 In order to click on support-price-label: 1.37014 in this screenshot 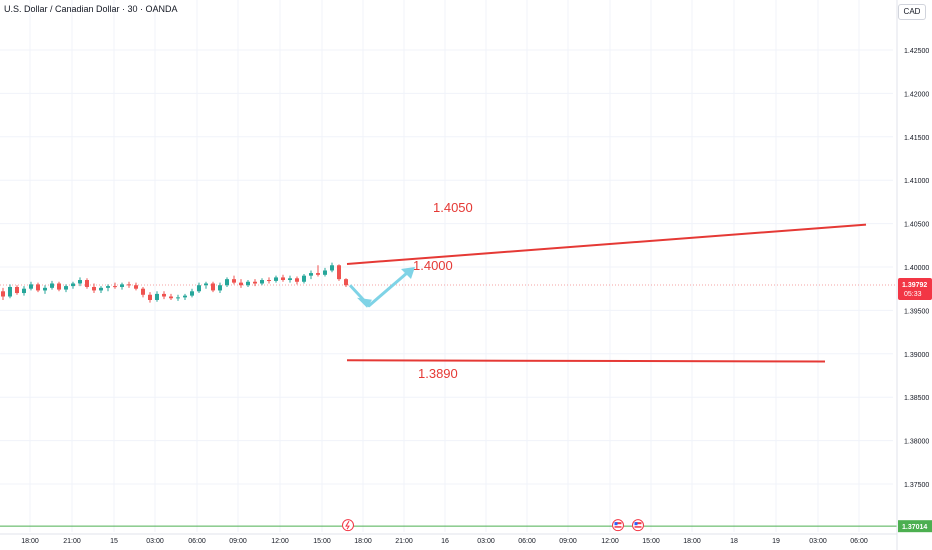, I will do `click(914, 527)`.